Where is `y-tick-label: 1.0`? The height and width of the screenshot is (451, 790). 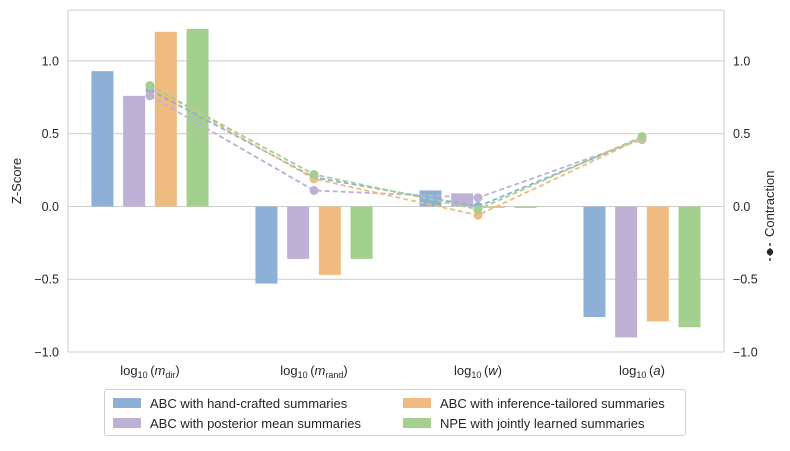
y-tick-label: 1.0 is located at coordinates (50, 61).